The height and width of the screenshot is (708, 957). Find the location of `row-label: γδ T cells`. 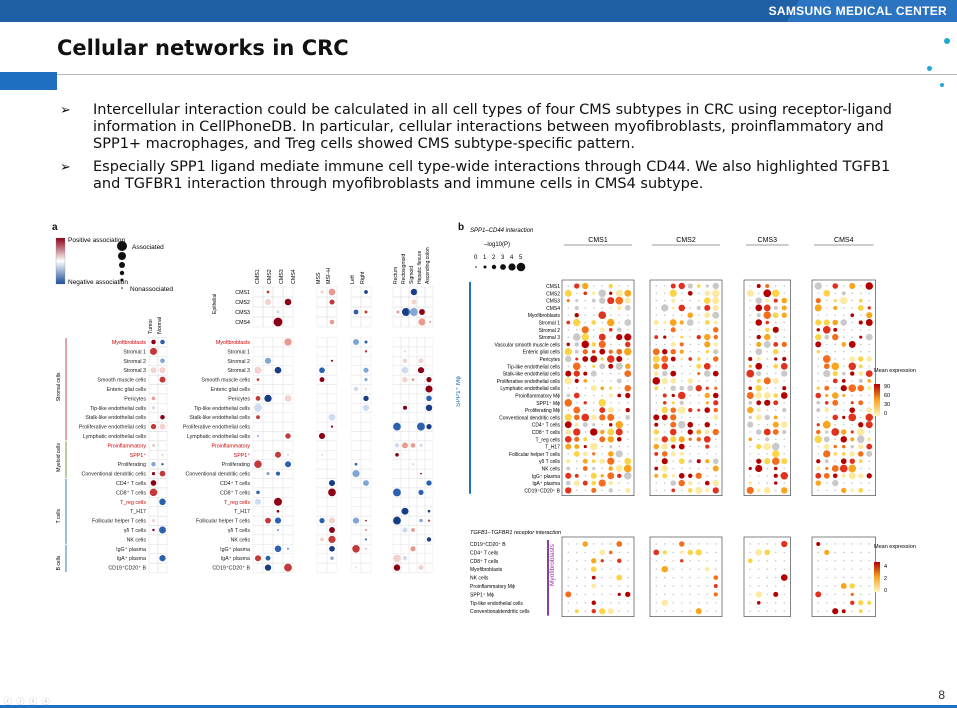

row-label: γδ T cells is located at coordinates (135, 531).